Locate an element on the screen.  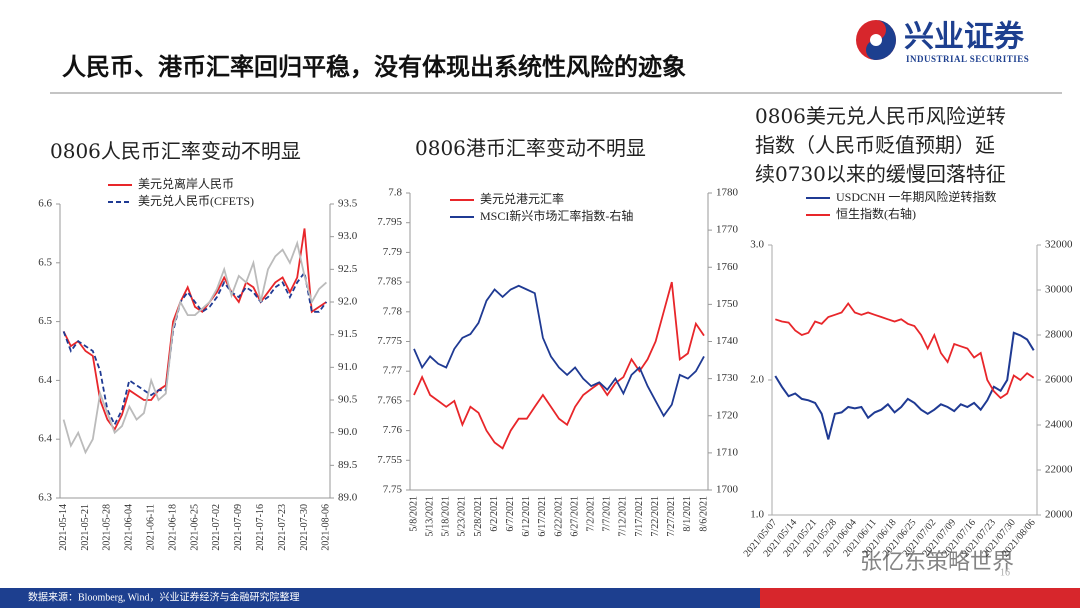
legend-label: 美元兑离岸人民币 is located at coordinates (186, 183).